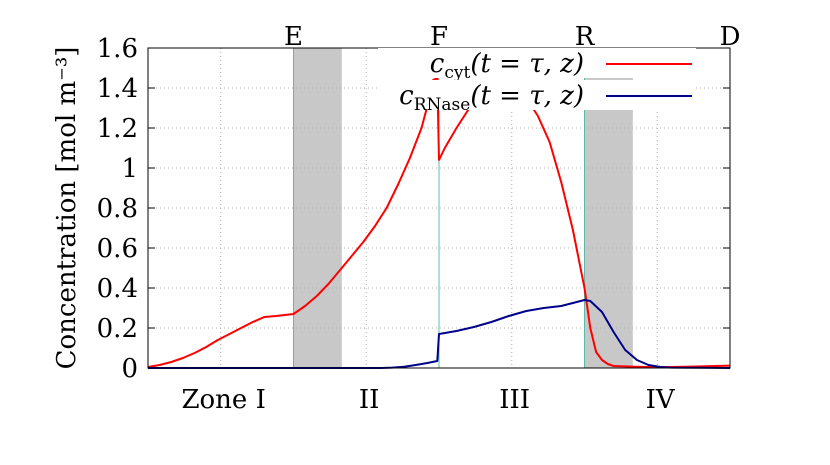  What do you see at coordinates (117, 209) in the screenshot?
I see `y-tick-label: 0.8` at bounding box center [117, 209].